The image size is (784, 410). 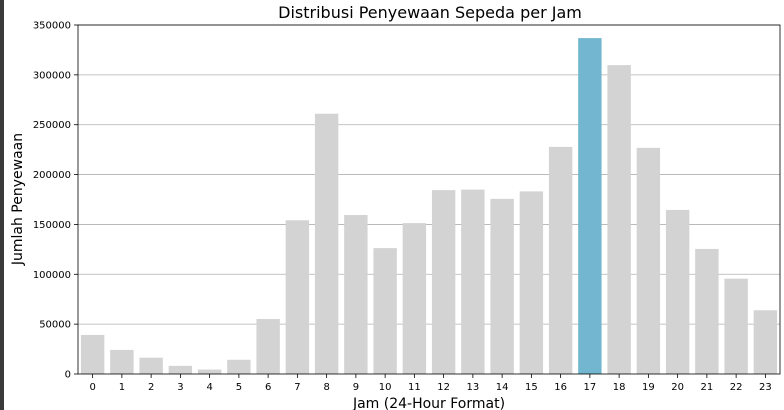 What do you see at coordinates (326, 387) in the screenshot?
I see `x-tick-label: 8` at bounding box center [326, 387].